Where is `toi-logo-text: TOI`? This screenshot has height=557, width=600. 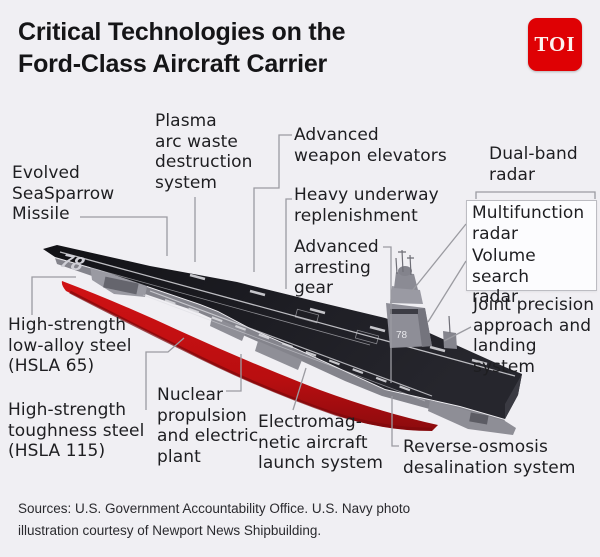
toi-logo-text: TOI is located at coordinates (555, 44).